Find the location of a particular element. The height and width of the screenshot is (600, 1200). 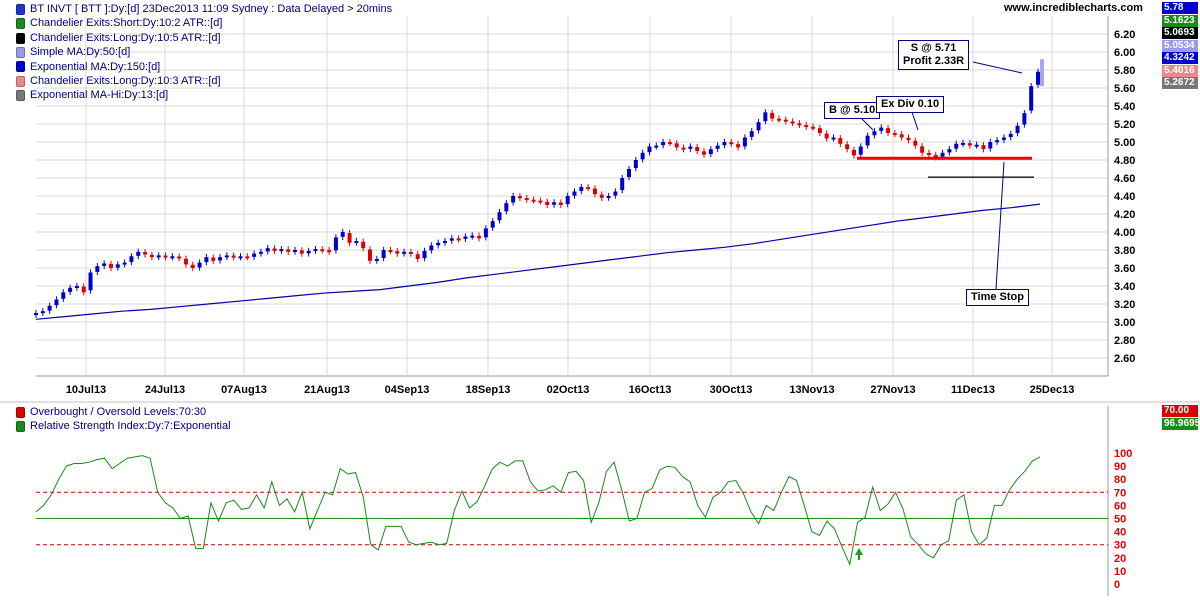

price-legend-item: Exponential MA:Dy:150:[d] is located at coordinates (204, 67).